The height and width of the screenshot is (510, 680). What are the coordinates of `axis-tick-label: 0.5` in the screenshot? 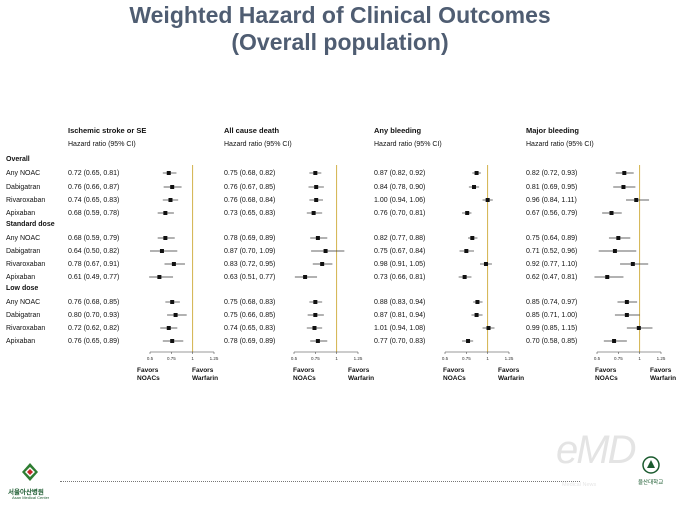 It's located at (445, 358).